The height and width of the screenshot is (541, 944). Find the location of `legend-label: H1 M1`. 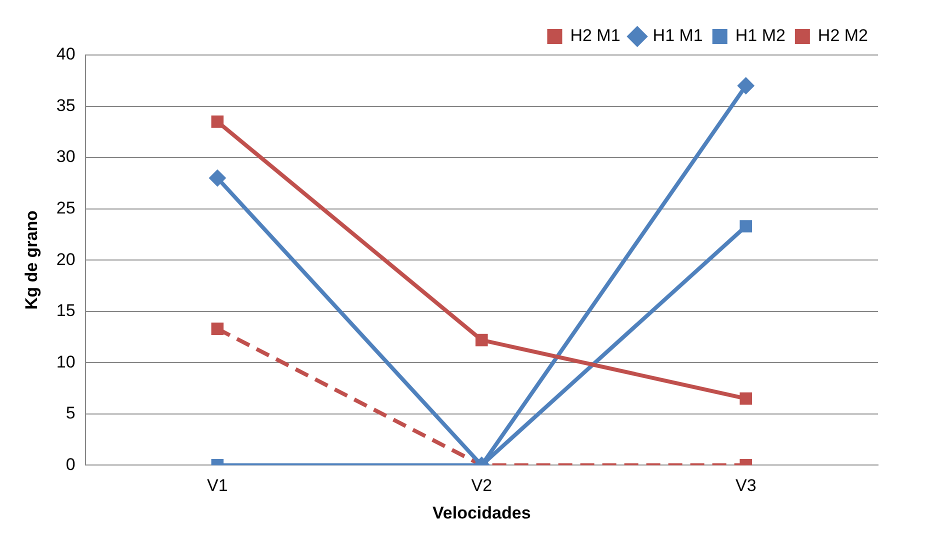

legend-label: H1 M1 is located at coordinates (677, 36).